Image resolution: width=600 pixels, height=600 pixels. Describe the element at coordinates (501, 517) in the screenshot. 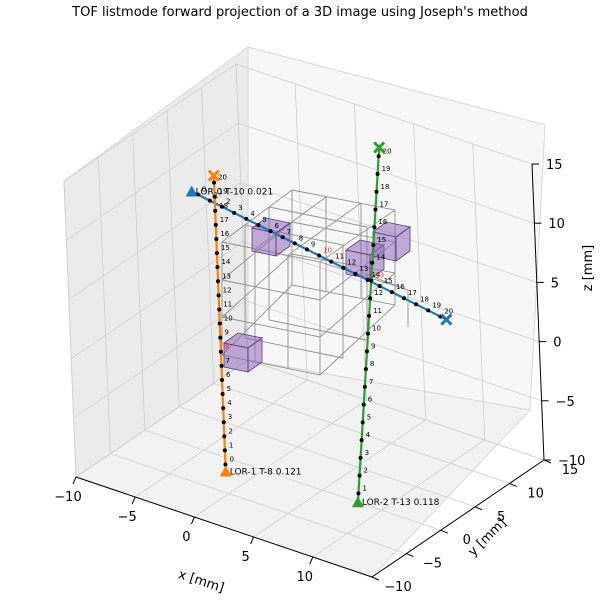

I see `y-tick-label: 5` at that location.